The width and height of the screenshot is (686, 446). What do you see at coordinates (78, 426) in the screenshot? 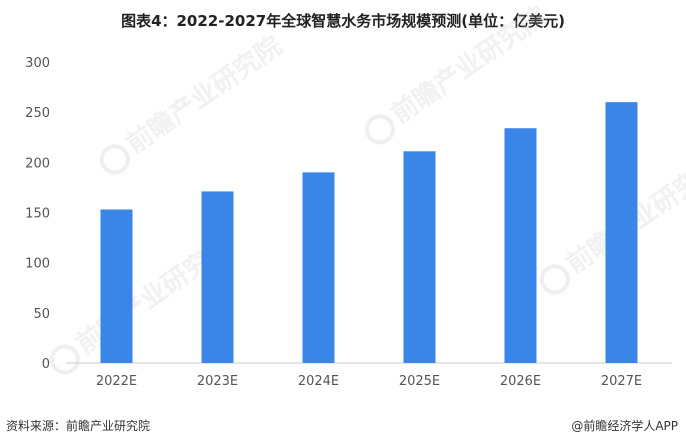
I see `source-note: 资料来源：前瞻产业研究院` at bounding box center [78, 426].